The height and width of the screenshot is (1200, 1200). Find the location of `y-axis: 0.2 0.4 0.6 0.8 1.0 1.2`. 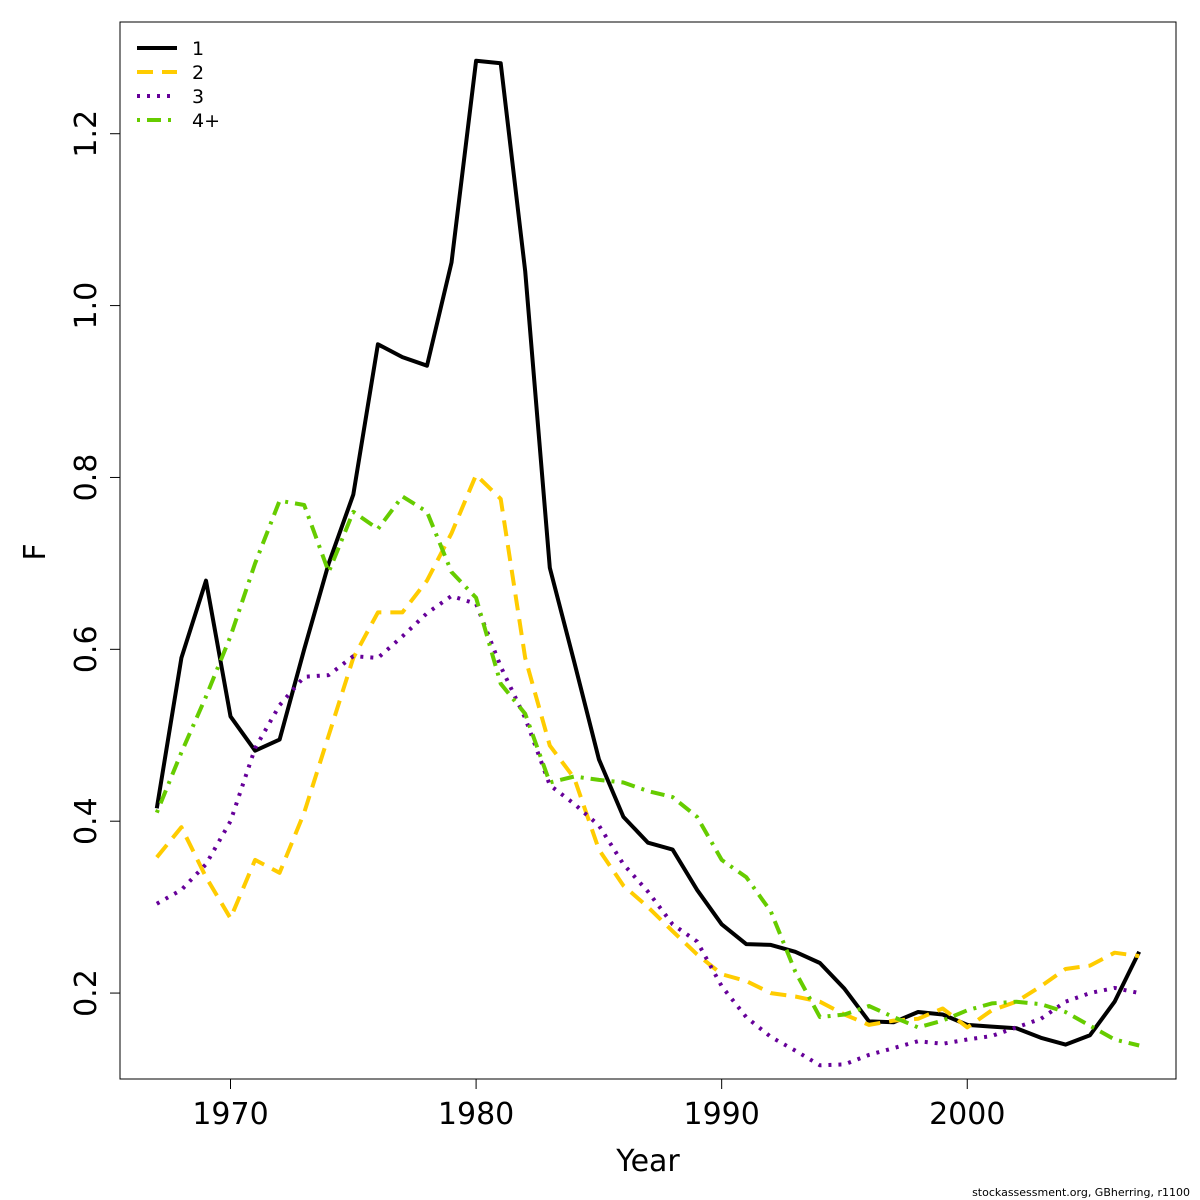

y-axis: 0.2 0.4 0.6 0.8 1.0 1.2 is located at coordinates (94, 563).